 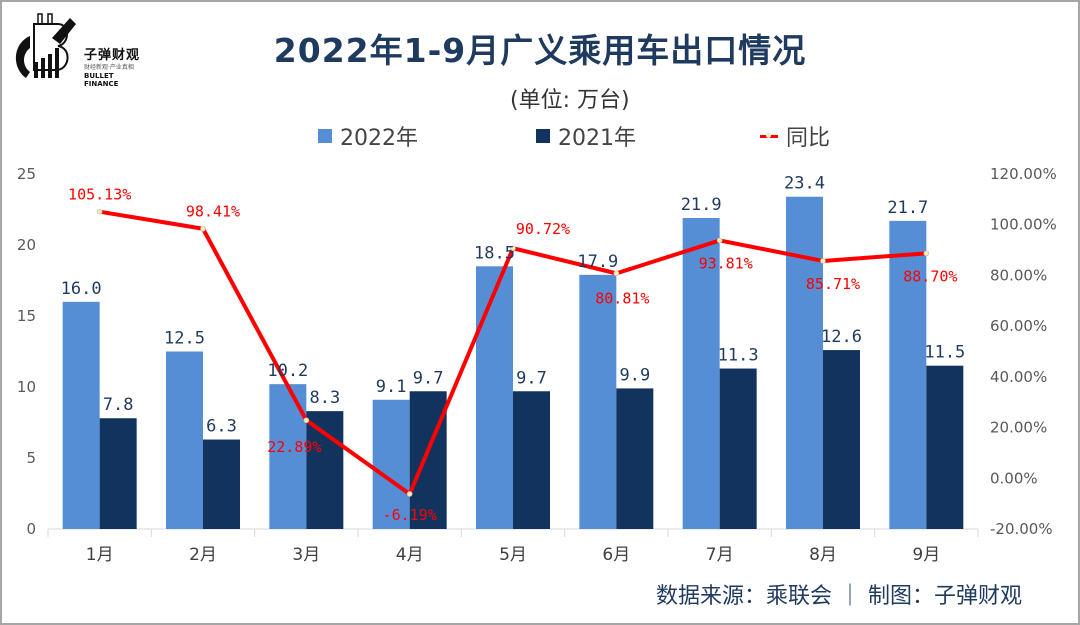 What do you see at coordinates (221, 427) in the screenshot?
I see `bar-label-2021: 6.3` at bounding box center [221, 427].